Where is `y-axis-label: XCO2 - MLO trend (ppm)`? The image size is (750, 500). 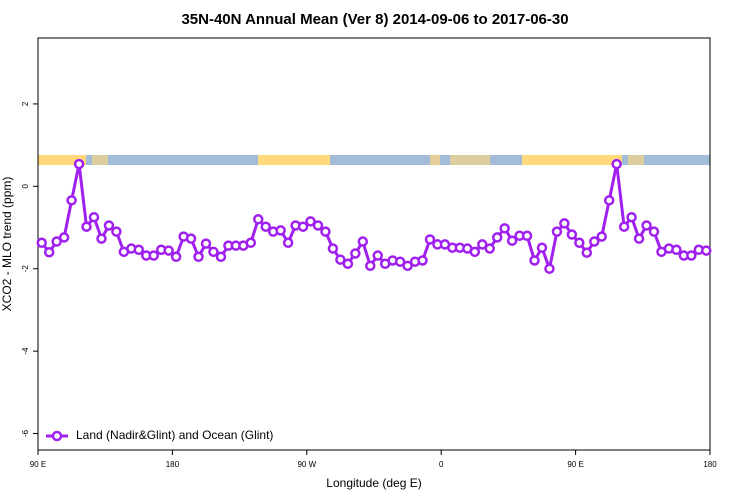
y-axis-label: XCO2 - MLO trend (ppm) is located at coordinates (7, 244).